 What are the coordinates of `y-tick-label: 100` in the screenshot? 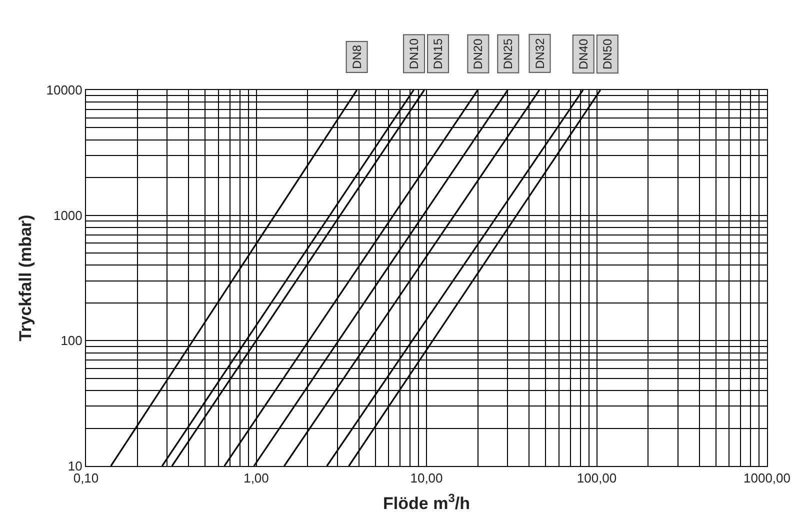 It's located at (71, 340).